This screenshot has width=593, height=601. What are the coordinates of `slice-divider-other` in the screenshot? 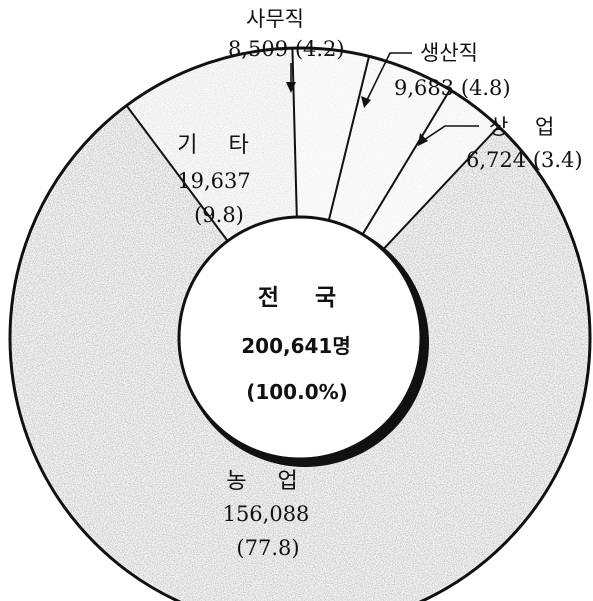 It's located at (177, 173).